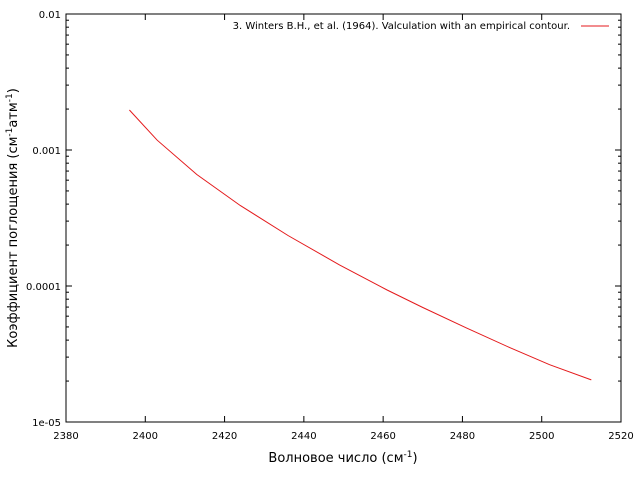 This screenshot has width=640, height=480. What do you see at coordinates (13, 242) in the screenshot?
I see `y-axis-label-part-1: Коэффициент поглощения (см` at bounding box center [13, 242].